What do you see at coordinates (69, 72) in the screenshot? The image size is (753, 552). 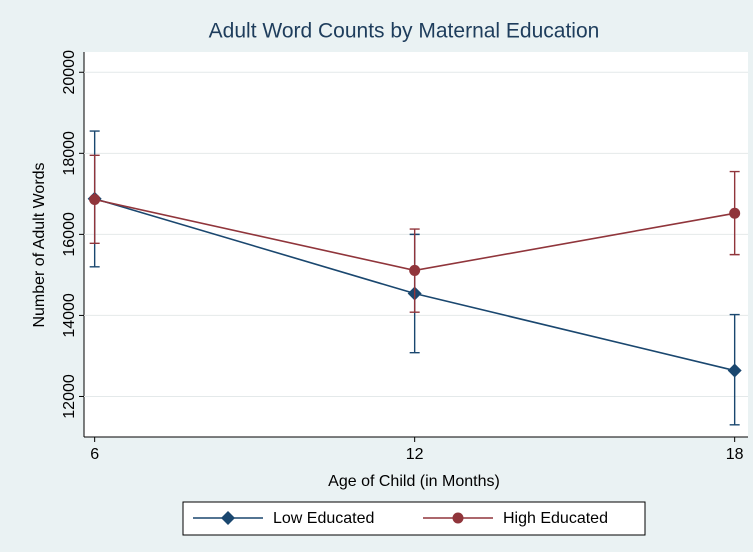 I see `y-tick-label: 20000` at bounding box center [69, 72].